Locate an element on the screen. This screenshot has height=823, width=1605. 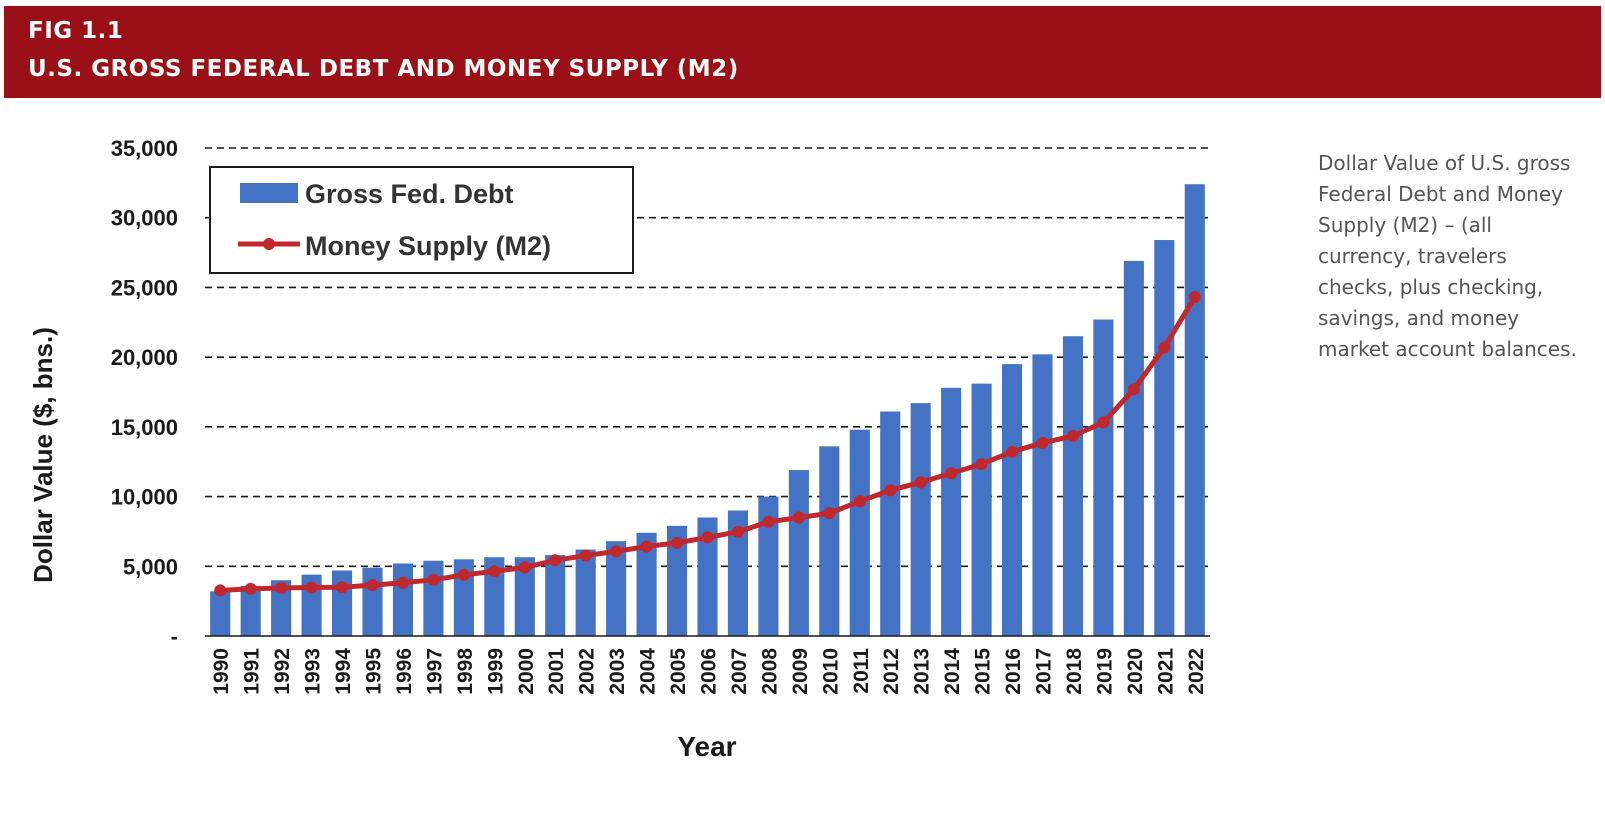
legend-label-m2: Money Supply (M2) is located at coordinates (428, 246).